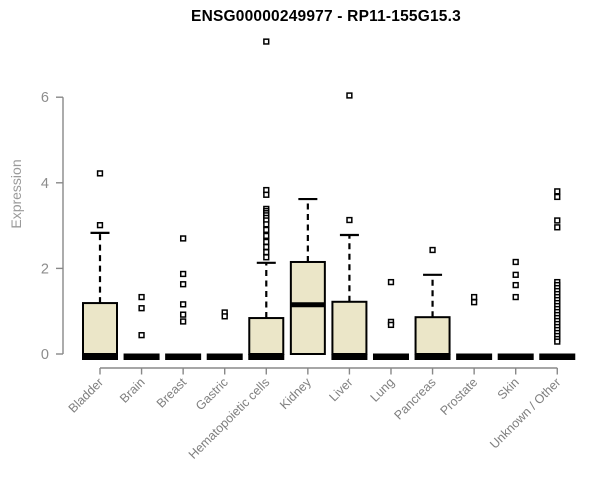  Describe the element at coordinates (349, 226) in the screenshot. I see `box-group-liver` at that location.